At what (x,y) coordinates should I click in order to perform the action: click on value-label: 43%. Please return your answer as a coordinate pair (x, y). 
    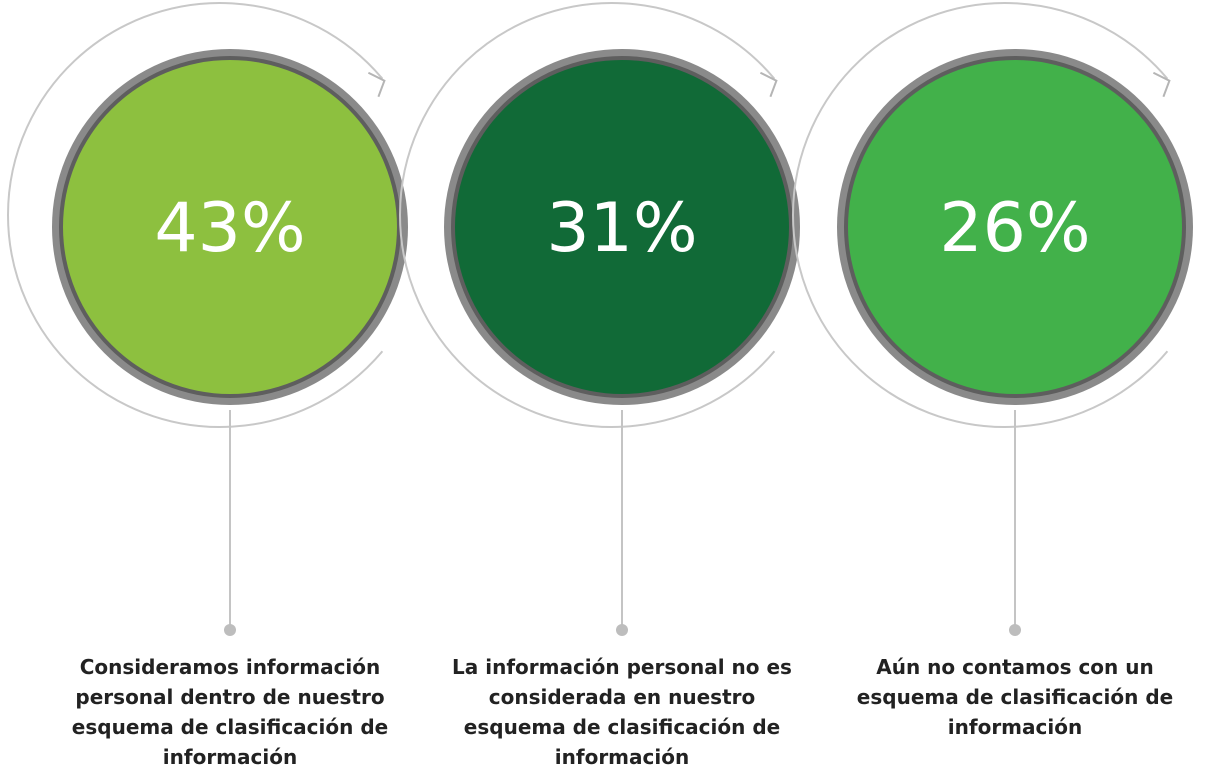
    Looking at the image, I should click on (229, 228).